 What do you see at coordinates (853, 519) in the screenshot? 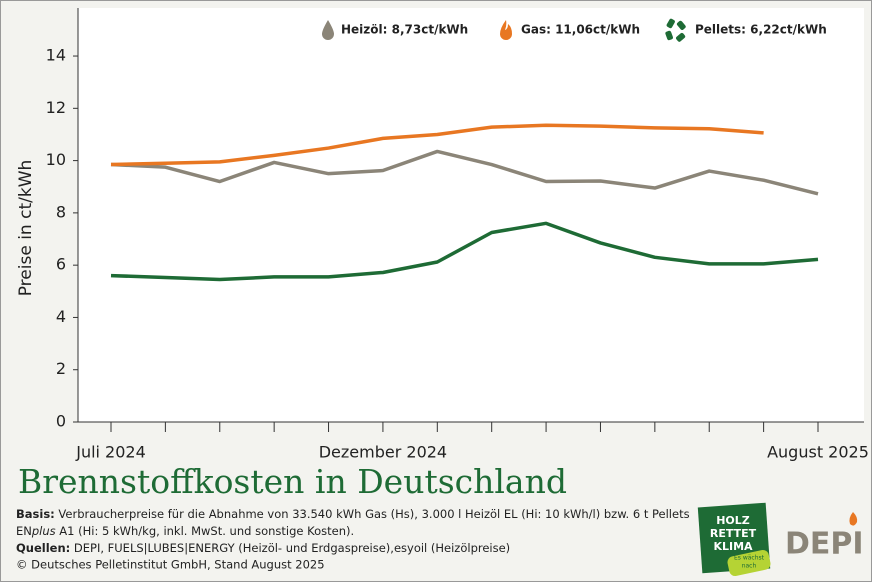
I see `depi-flame` at bounding box center [853, 519].